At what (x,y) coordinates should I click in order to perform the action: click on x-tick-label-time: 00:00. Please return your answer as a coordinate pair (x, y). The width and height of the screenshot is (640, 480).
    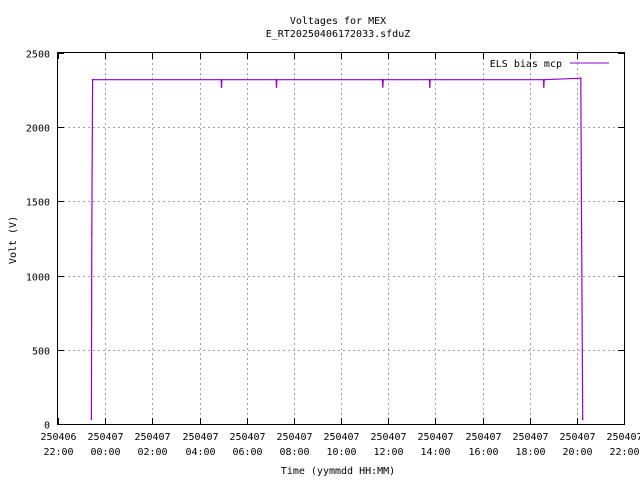
    Looking at the image, I should click on (105, 452).